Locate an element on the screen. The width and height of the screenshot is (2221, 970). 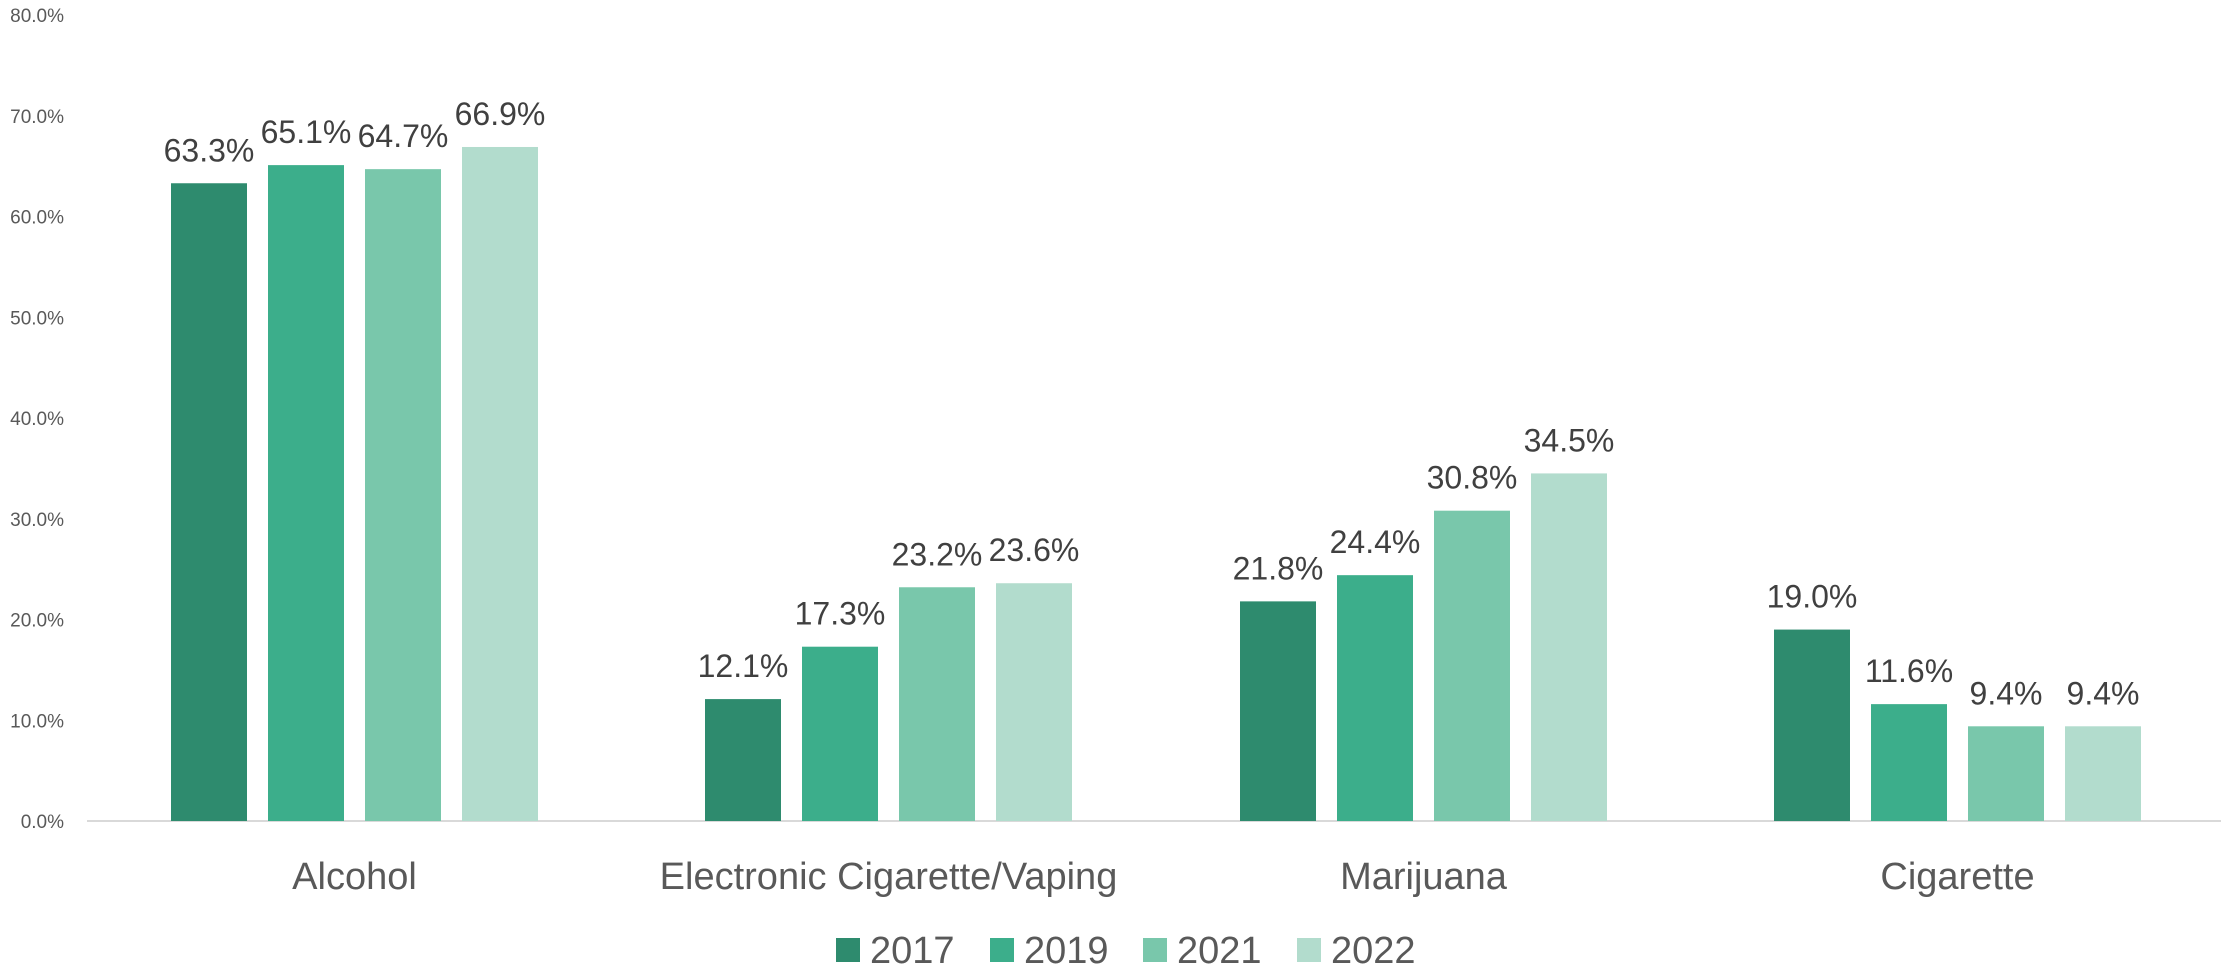
data-label: 63.3% is located at coordinates (209, 150).